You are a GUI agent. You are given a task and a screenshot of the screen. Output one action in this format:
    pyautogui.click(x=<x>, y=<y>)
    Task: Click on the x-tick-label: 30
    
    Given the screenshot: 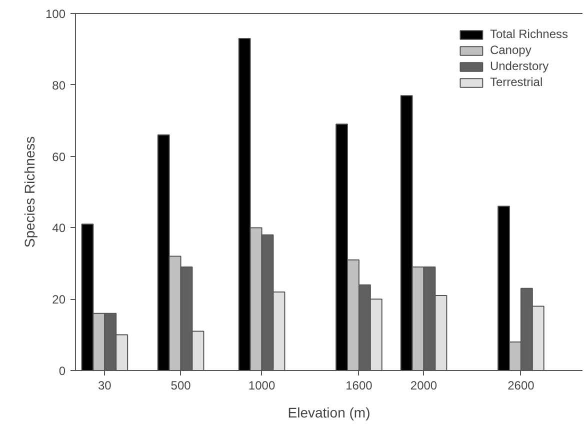 What is the action you would take?
    pyautogui.click(x=105, y=385)
    